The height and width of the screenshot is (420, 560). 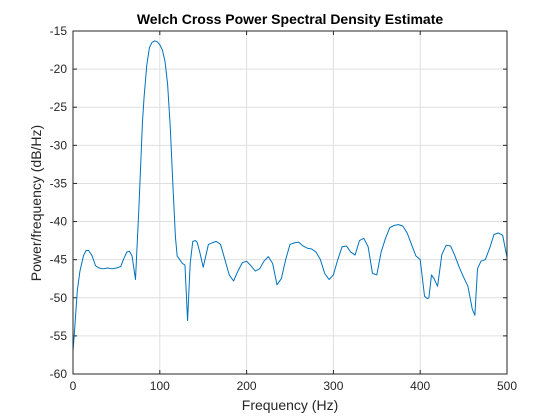 What do you see at coordinates (160, 386) in the screenshot?
I see `x-tick-label: 100` at bounding box center [160, 386].